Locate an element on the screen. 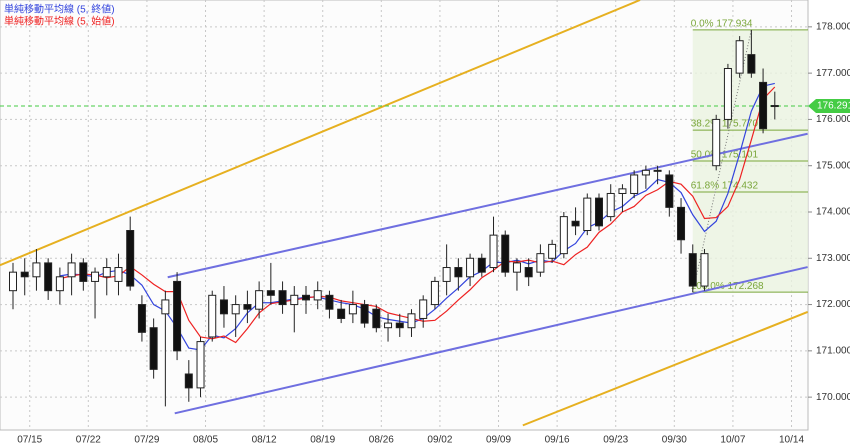  x-tick-label: 08/12 is located at coordinates (264, 440).